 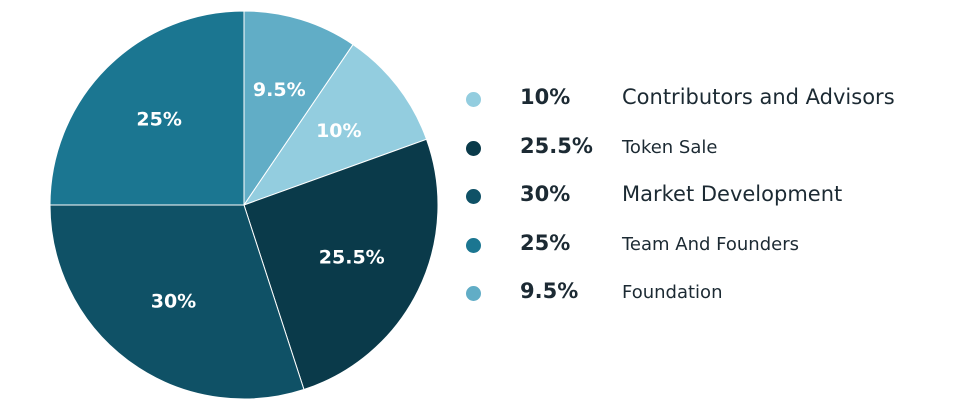 What do you see at coordinates (732, 194) in the screenshot?
I see `legend-label: Market Development` at bounding box center [732, 194].